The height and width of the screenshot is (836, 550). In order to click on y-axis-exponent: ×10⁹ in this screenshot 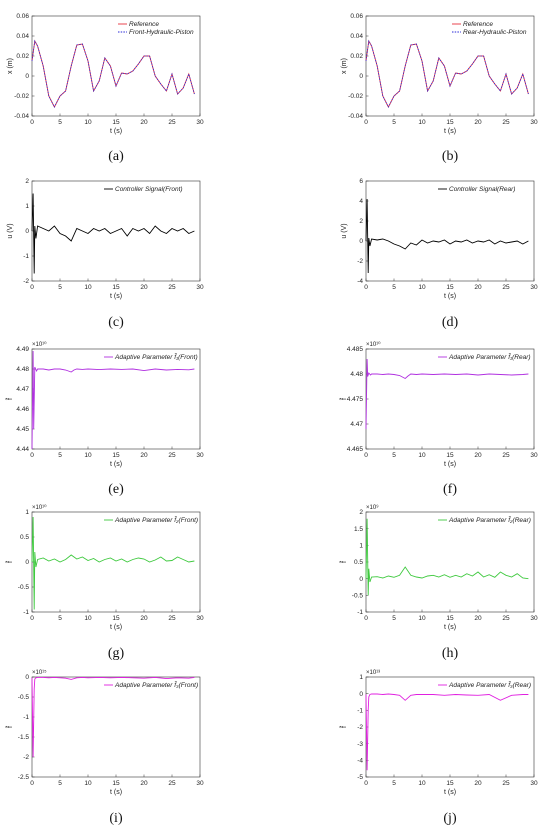, I will do `click(372, 507)`.